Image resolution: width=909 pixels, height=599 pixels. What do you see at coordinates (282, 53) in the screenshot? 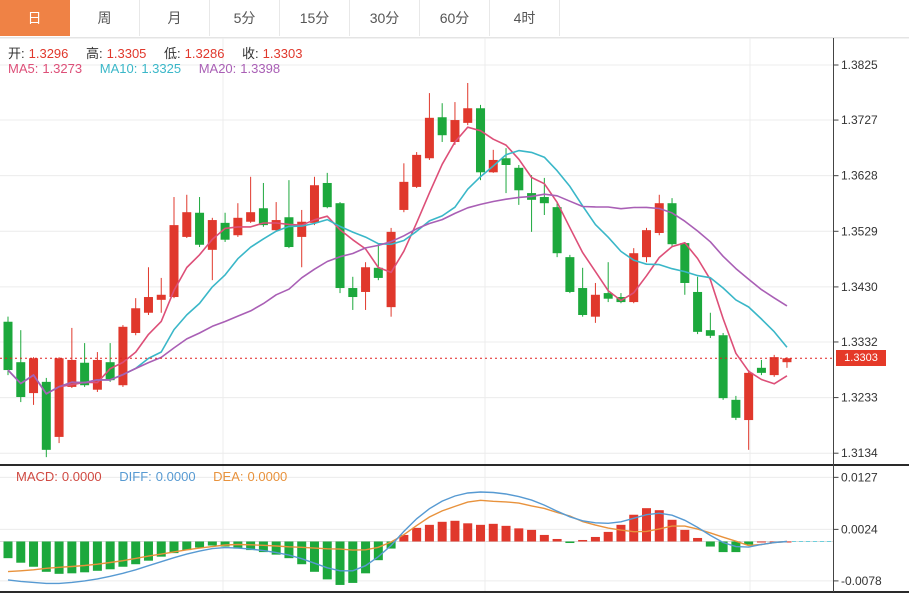
I see `close-value: 1.3303` at bounding box center [282, 53].